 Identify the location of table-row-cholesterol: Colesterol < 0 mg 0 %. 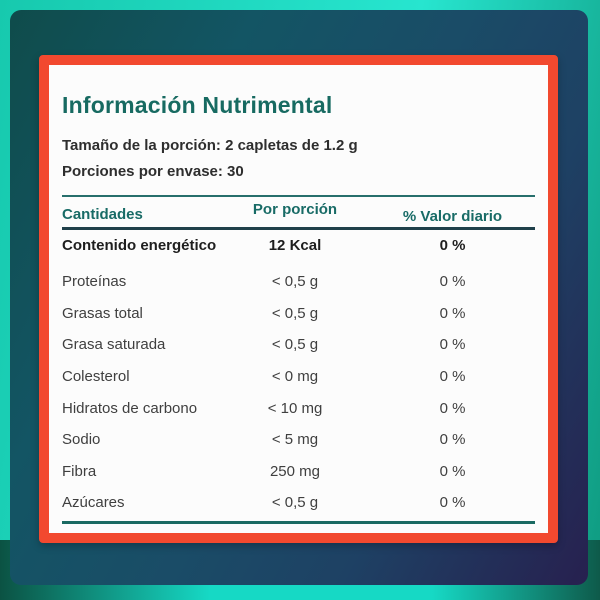
(298, 377).